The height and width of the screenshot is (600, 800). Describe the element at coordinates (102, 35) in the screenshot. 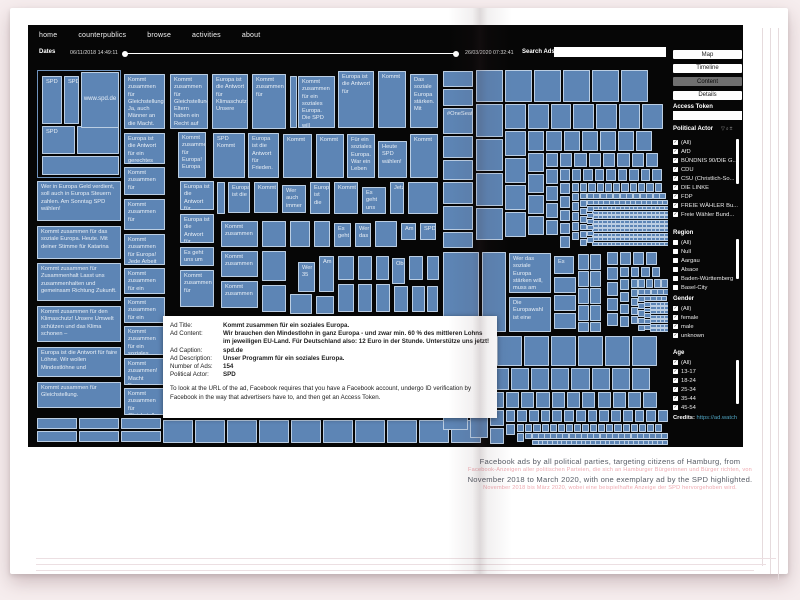

I see `nav-item-counterpublics: counterpublics` at that location.